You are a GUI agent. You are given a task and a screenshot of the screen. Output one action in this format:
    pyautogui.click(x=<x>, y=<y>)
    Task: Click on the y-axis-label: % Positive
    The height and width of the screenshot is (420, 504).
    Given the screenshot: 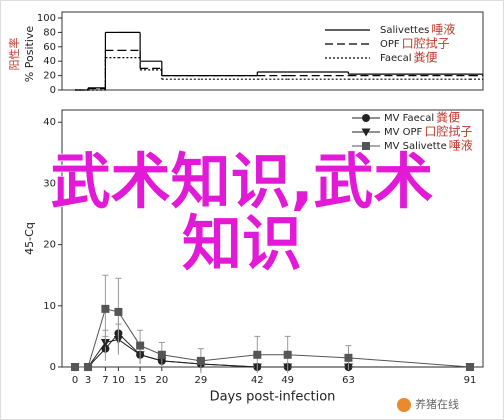 What is the action you would take?
    pyautogui.click(x=29, y=54)
    